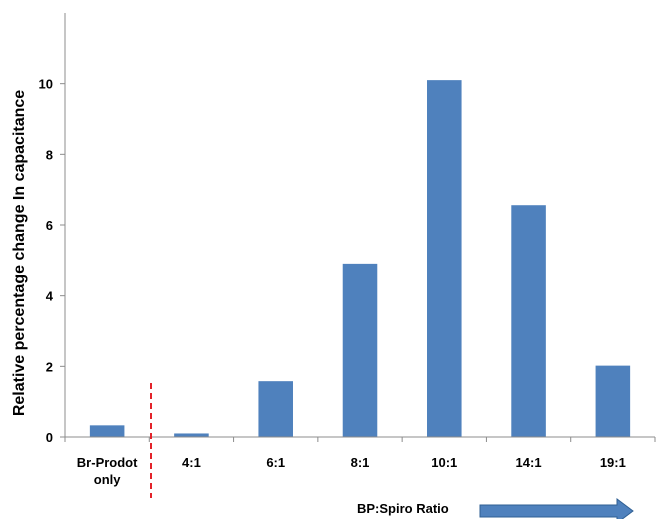 This screenshot has width=665, height=519. Describe the element at coordinates (191, 462) in the screenshot. I see `x-tick-label: 4:1` at that location.